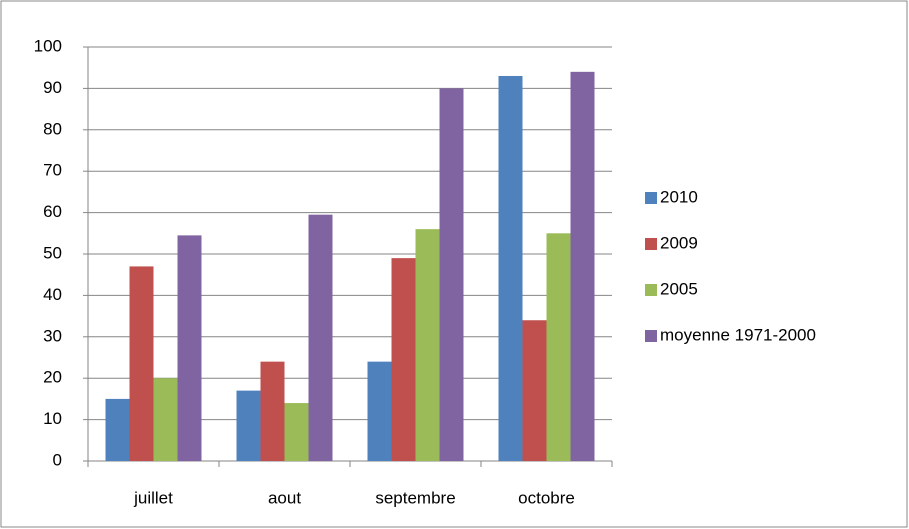 The height and width of the screenshot is (529, 909). I want to click on legend-label: moyenne 1971-2000, so click(738, 334).